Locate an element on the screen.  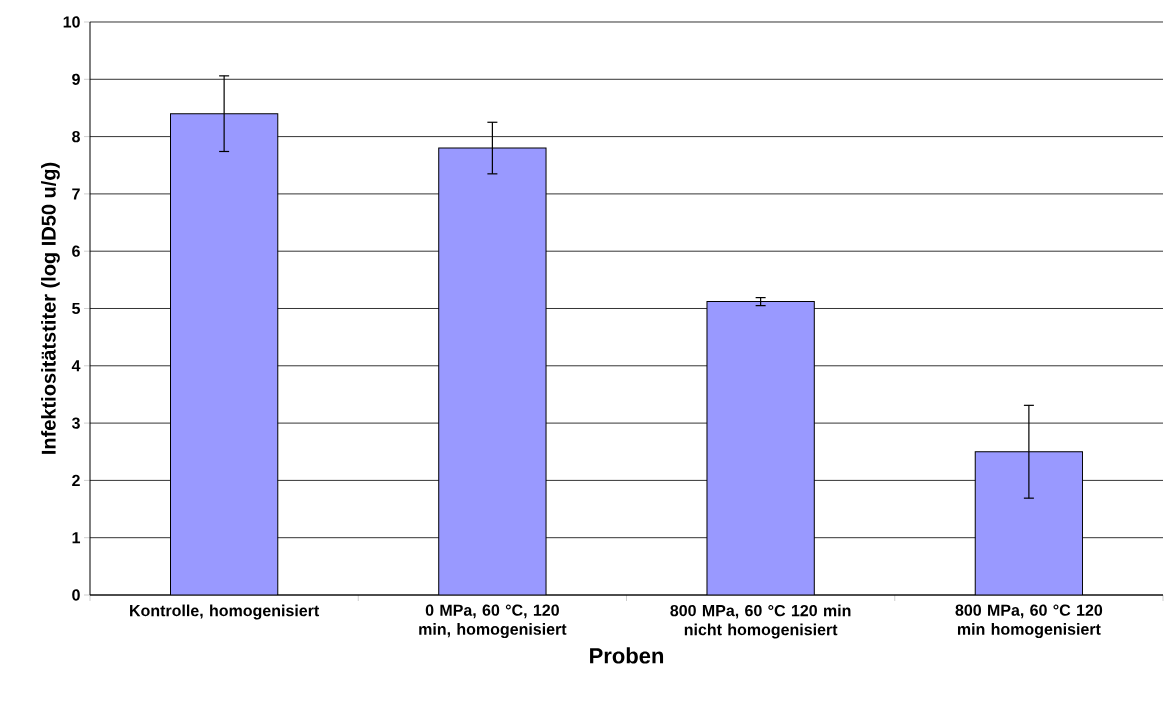
y-tick-label: 1 is located at coordinates (76, 538).